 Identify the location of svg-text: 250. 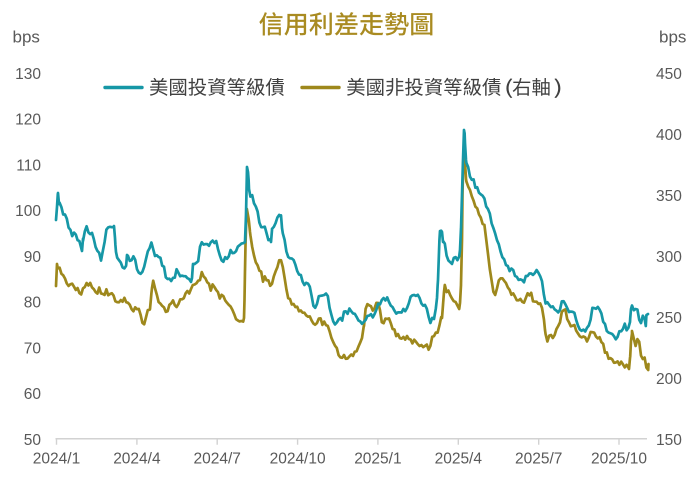
(669, 318).